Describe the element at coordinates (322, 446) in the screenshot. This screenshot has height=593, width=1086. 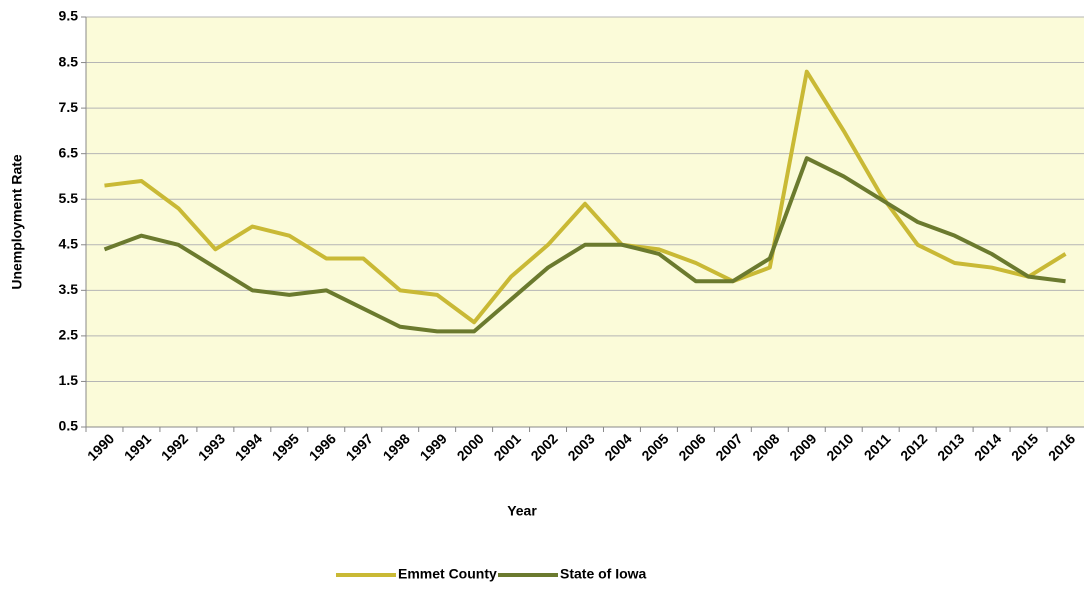
I see `x-tick-label: 1996` at that location.